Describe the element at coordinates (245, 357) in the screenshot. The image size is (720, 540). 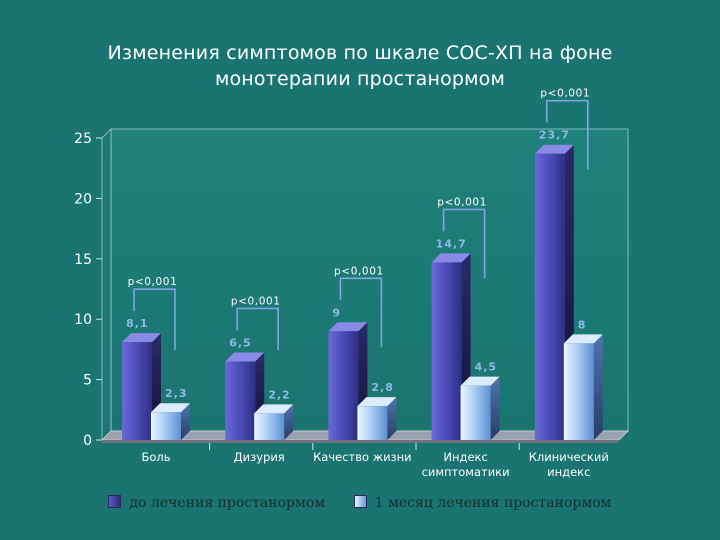
I see `bar-before-1-top` at that location.